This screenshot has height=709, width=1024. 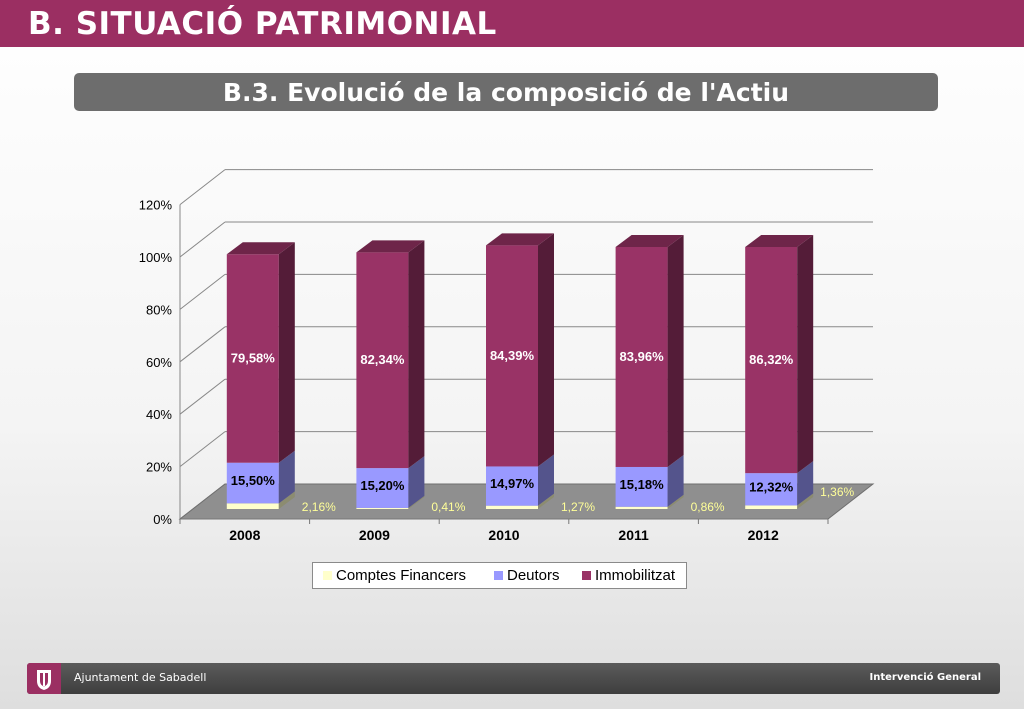 What do you see at coordinates (805, 354) in the screenshot?
I see `bar-side-immobilitzat-2012` at bounding box center [805, 354].